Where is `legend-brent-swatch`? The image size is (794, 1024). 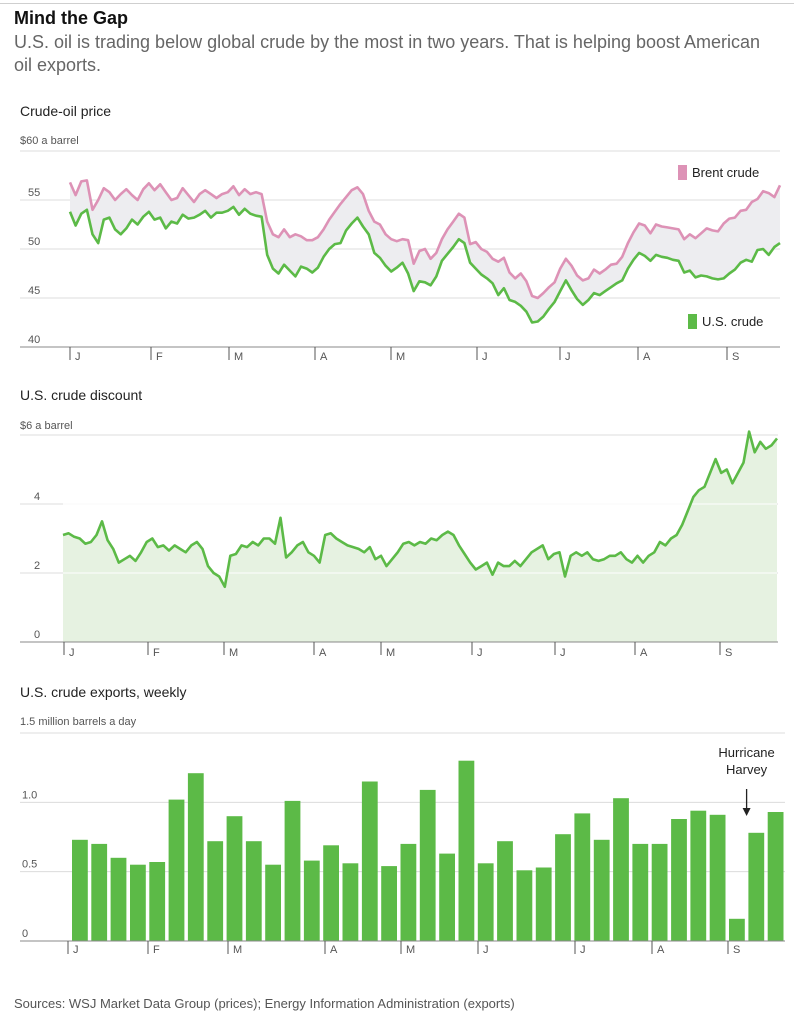 legend-brent-swatch is located at coordinates (682, 172).